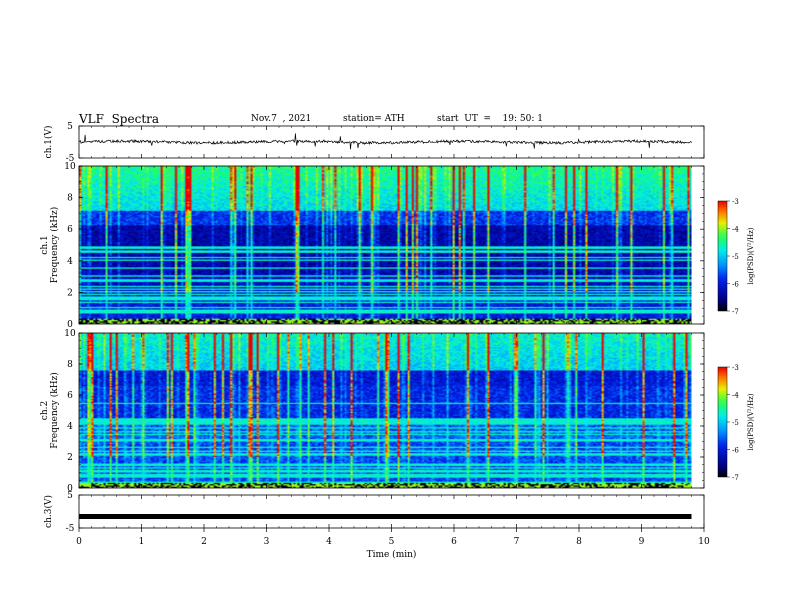 This screenshot has height=612, width=792. What do you see at coordinates (642, 542) in the screenshot?
I see `x-tick-label: 9` at bounding box center [642, 542].